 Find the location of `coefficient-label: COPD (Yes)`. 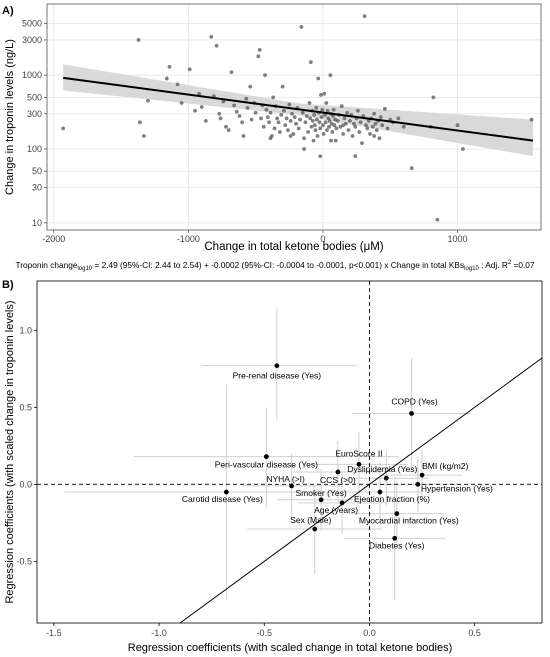

coefficient-label: COPD (Yes) is located at coordinates (414, 401).